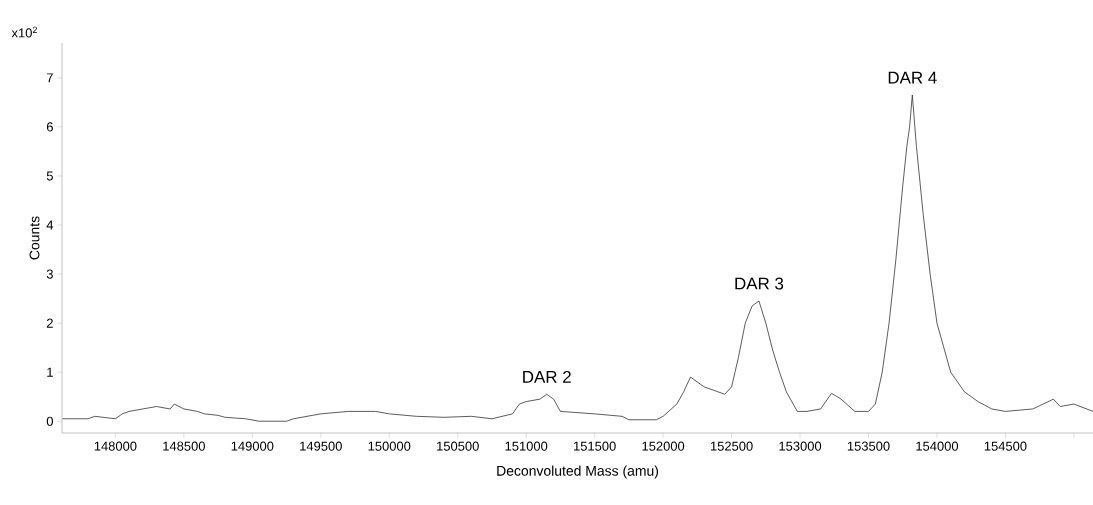  What do you see at coordinates (937, 446) in the screenshot?
I see `x-tick-label: 154000` at bounding box center [937, 446].